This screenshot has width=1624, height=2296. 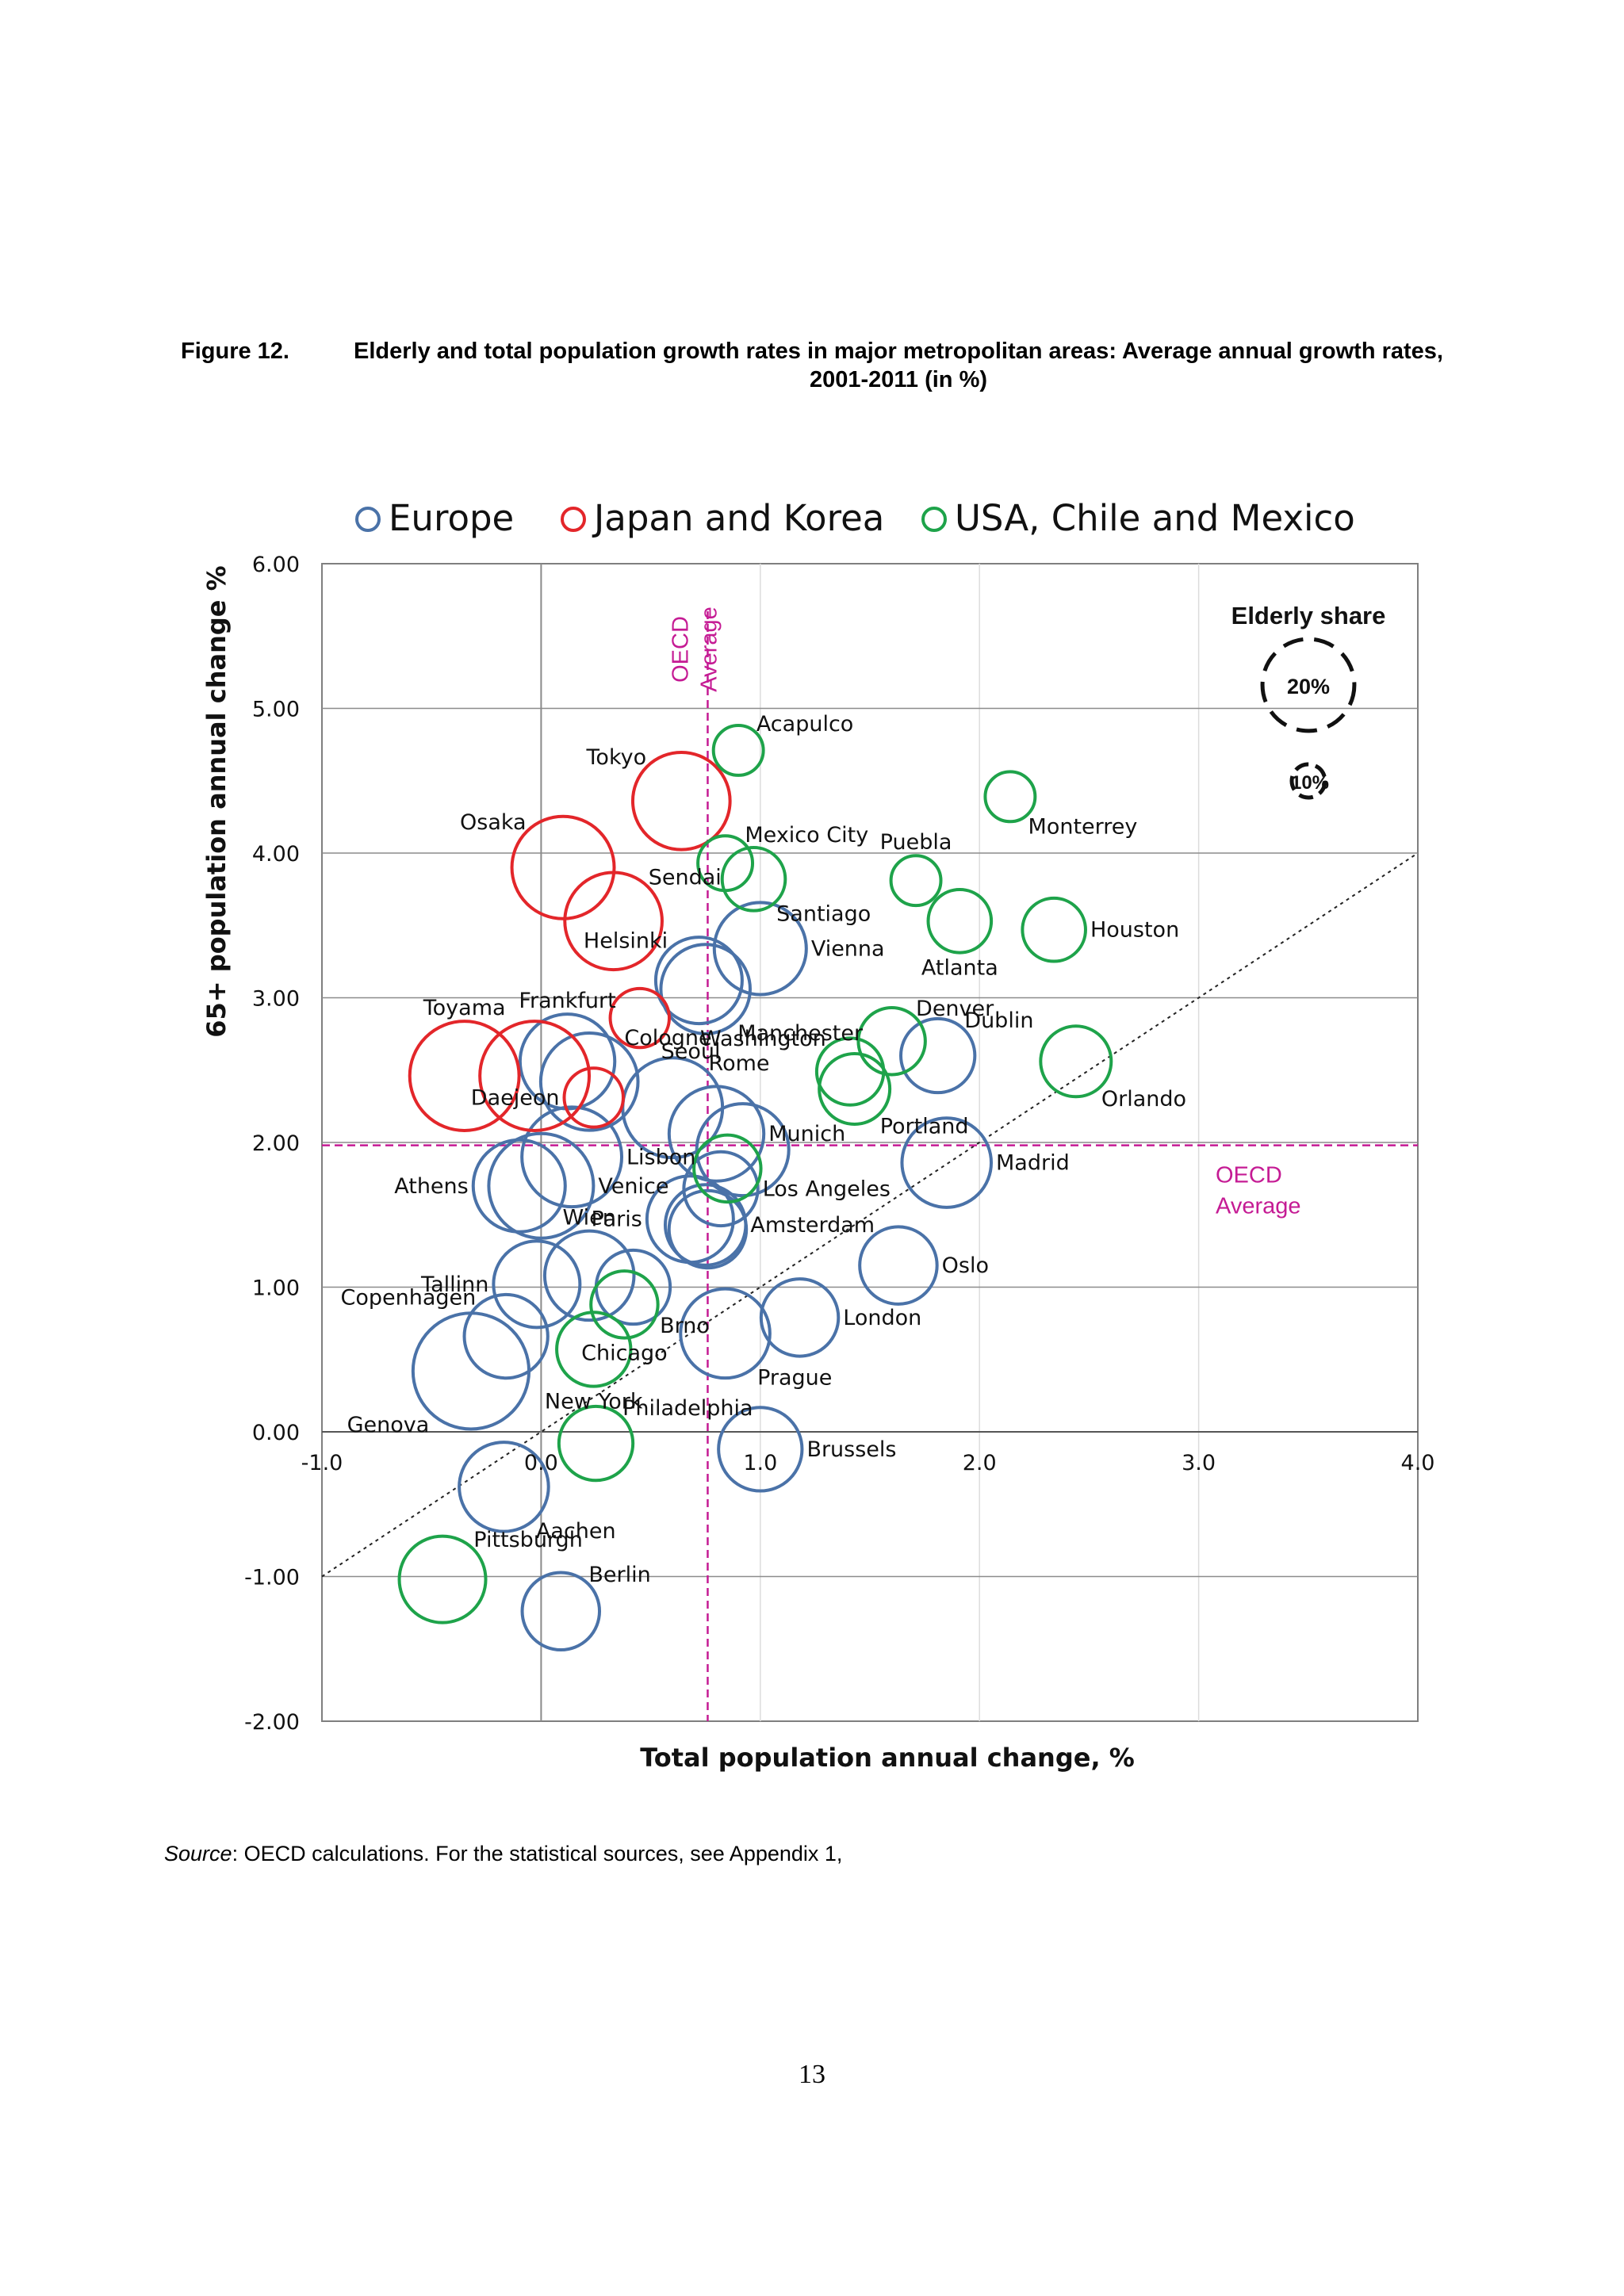 What do you see at coordinates (368, 520) in the screenshot?
I see `legend-marker-europe` at bounding box center [368, 520].